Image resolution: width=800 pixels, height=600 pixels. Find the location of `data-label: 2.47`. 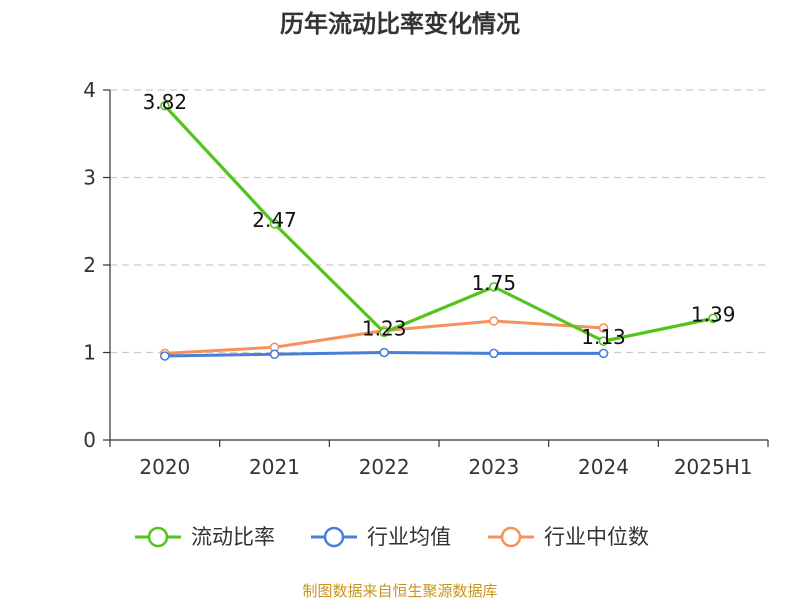

data-label: 2.47 is located at coordinates (274, 220).